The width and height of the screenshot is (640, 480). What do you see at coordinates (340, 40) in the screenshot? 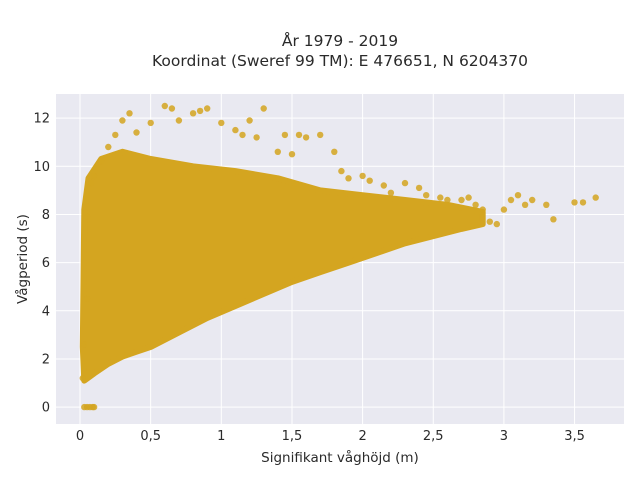
I see `chart-title-line-1: År 1979 - 2019` at bounding box center [340, 40].